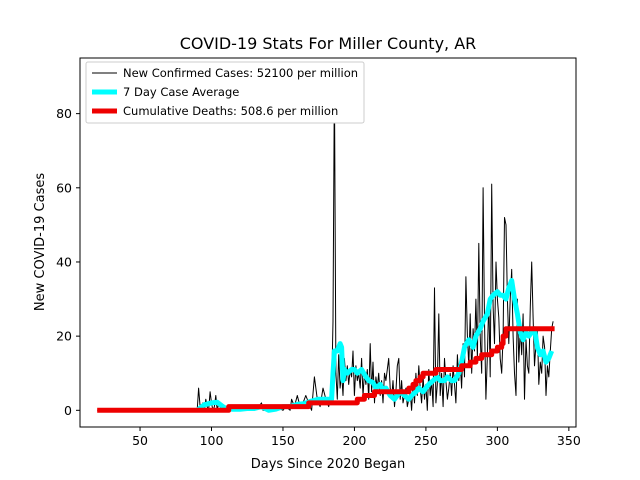 Image resolution: width=640 pixels, height=480 pixels. What do you see at coordinates (328, 43) in the screenshot?
I see `chart-title: COVID-19 Stats For Miller County, AR` at bounding box center [328, 43].